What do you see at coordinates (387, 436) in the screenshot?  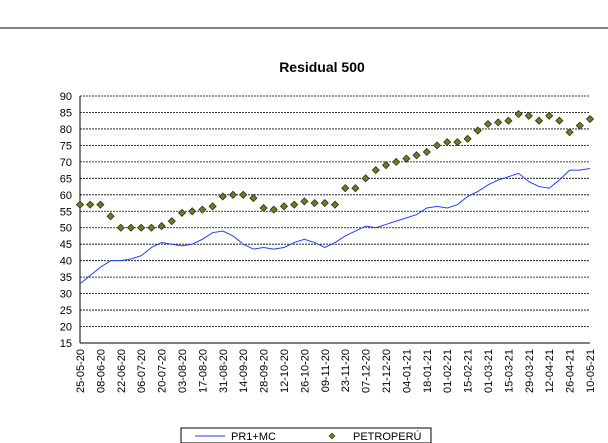 I see `legend-label: PETROPERÚ` at bounding box center [387, 436].